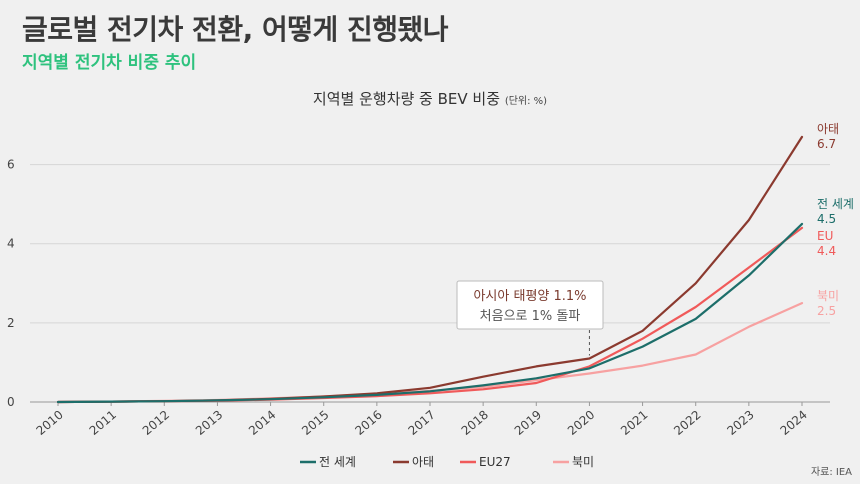 The width and height of the screenshot is (860, 484). I want to click on x-tick-label: 2010, so click(50, 423).